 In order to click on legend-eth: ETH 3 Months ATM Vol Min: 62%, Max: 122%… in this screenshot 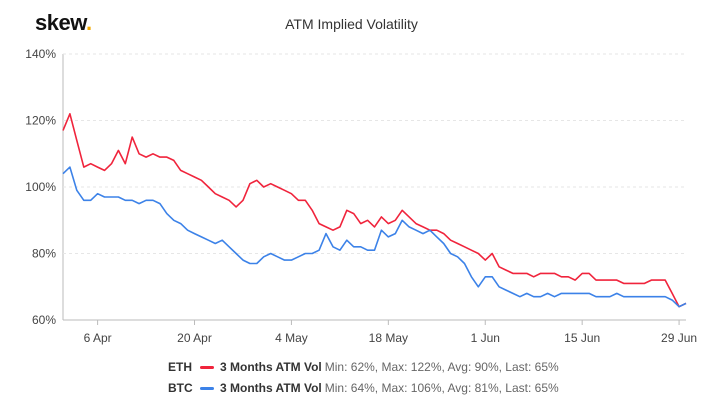, I will do `click(363, 367)`.